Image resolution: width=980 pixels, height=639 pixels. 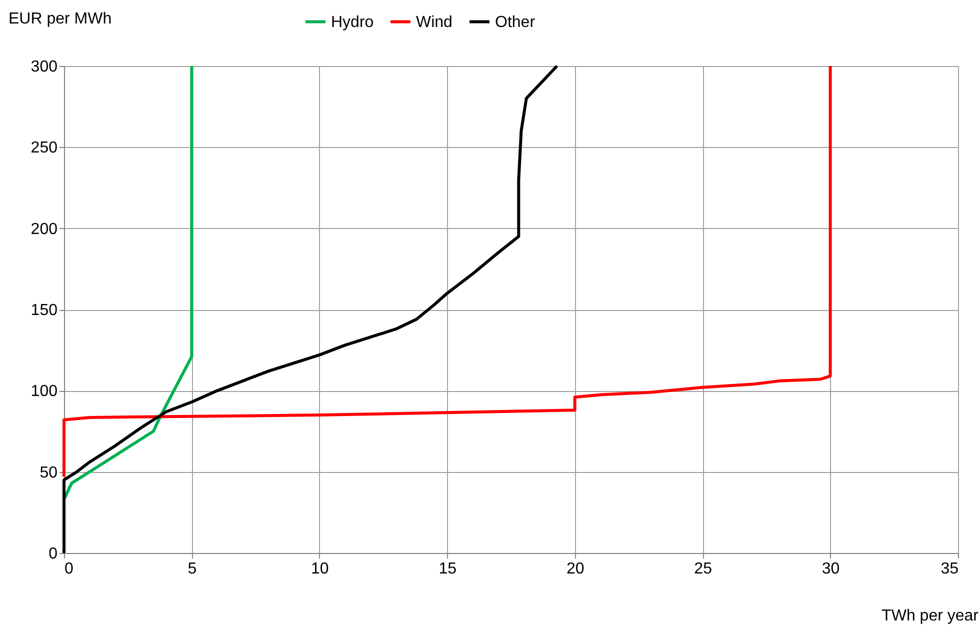 I want to click on y-tick-label: 0, so click(x=53, y=554).